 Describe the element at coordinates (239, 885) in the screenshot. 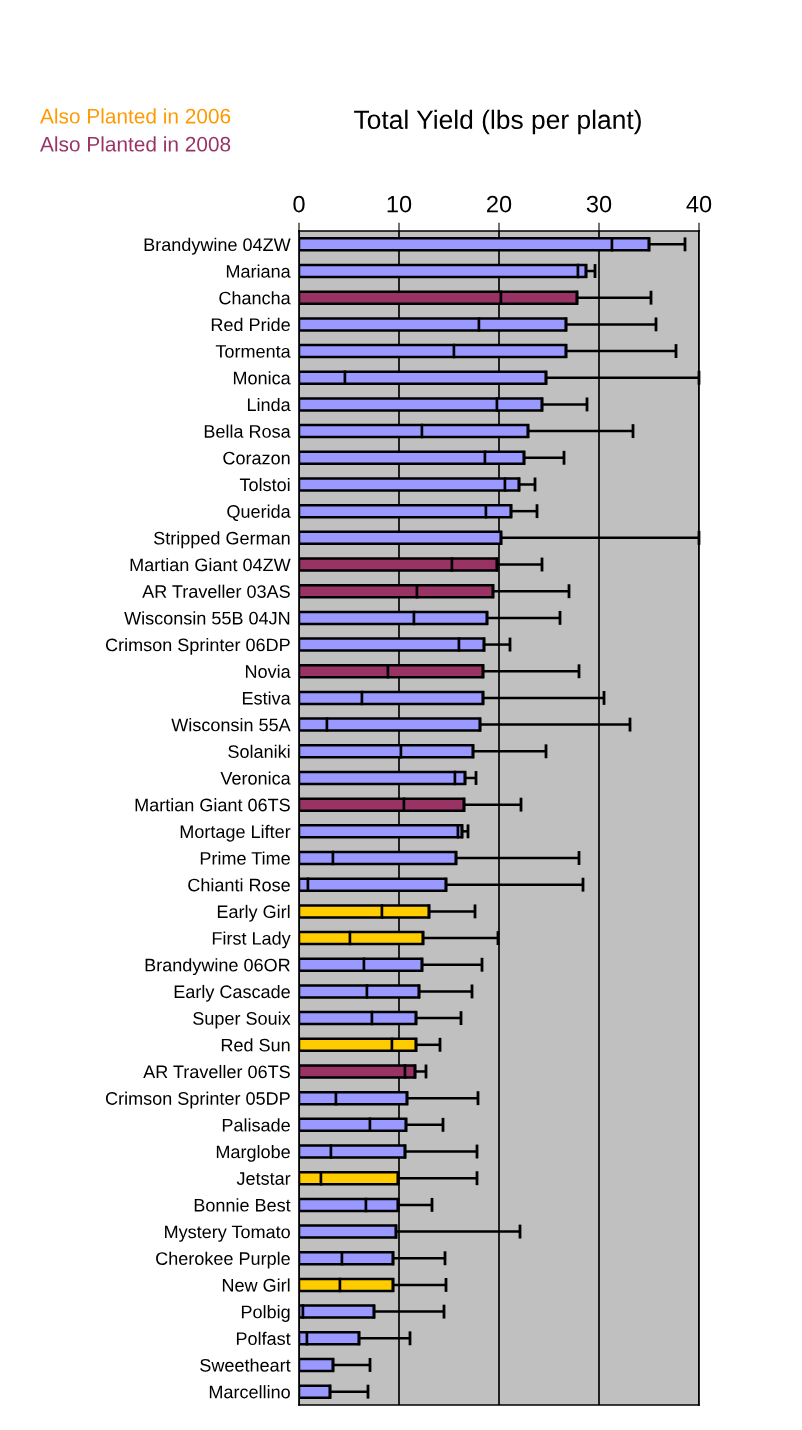

I see `y-tick-label: Chianti Rose` at that location.